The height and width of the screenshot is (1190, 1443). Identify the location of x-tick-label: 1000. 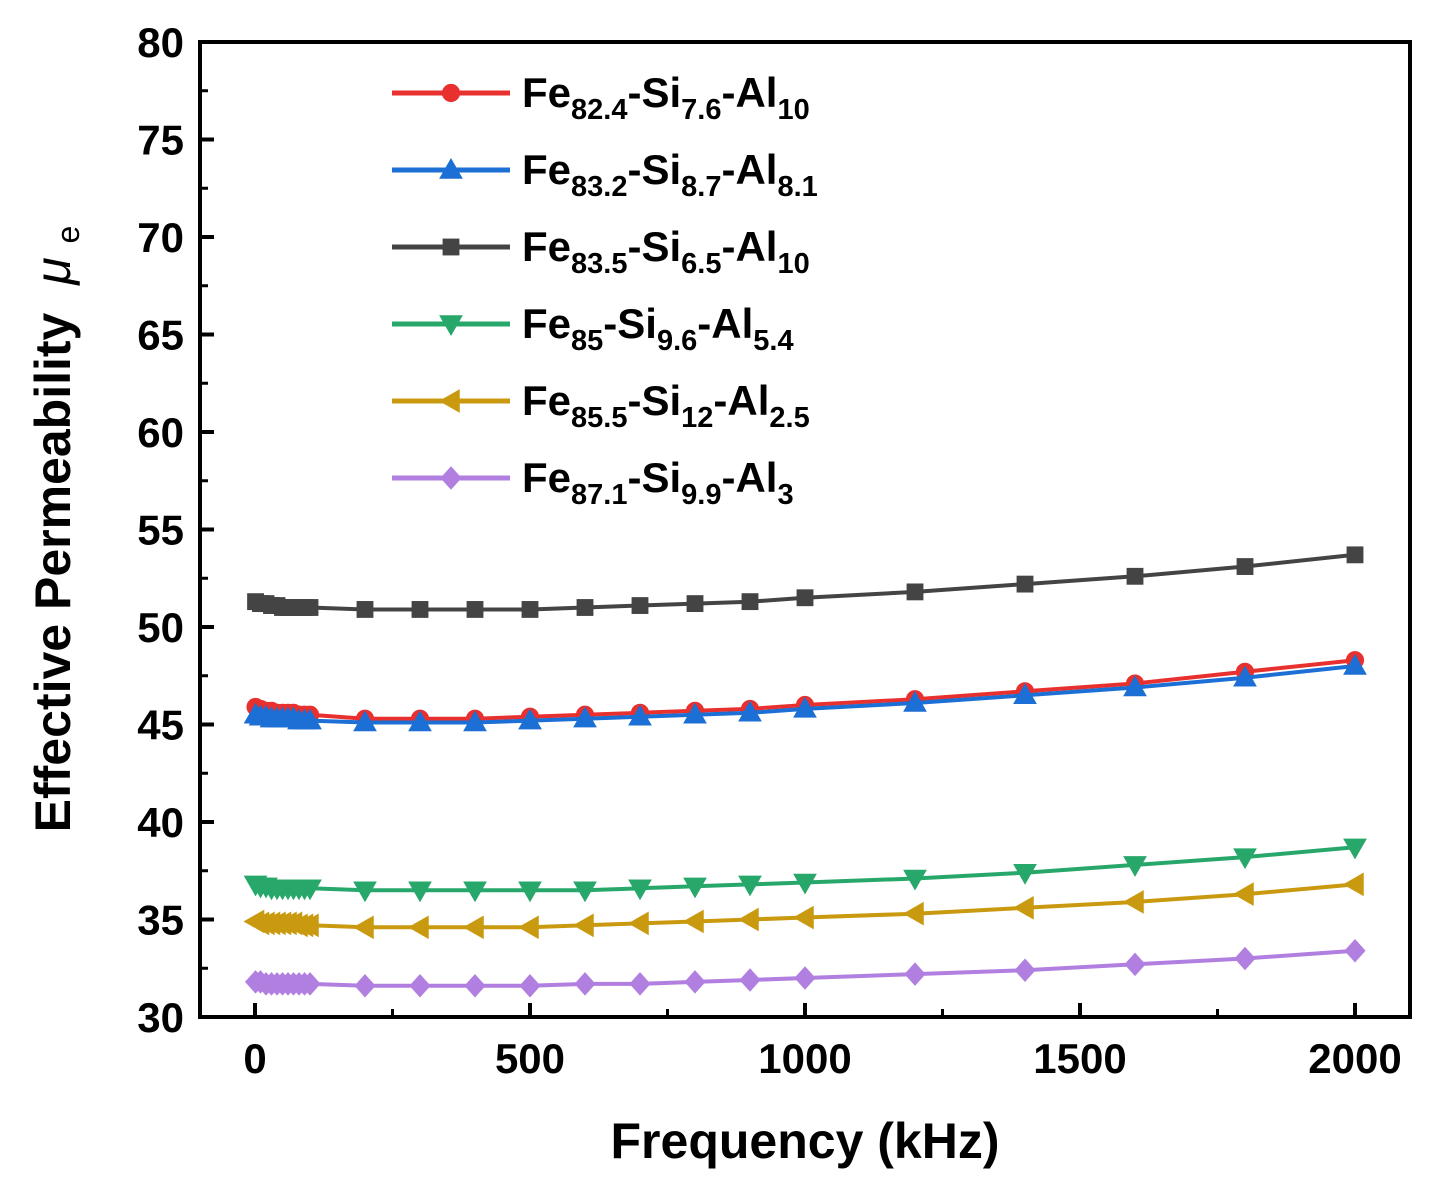
(804, 1058).